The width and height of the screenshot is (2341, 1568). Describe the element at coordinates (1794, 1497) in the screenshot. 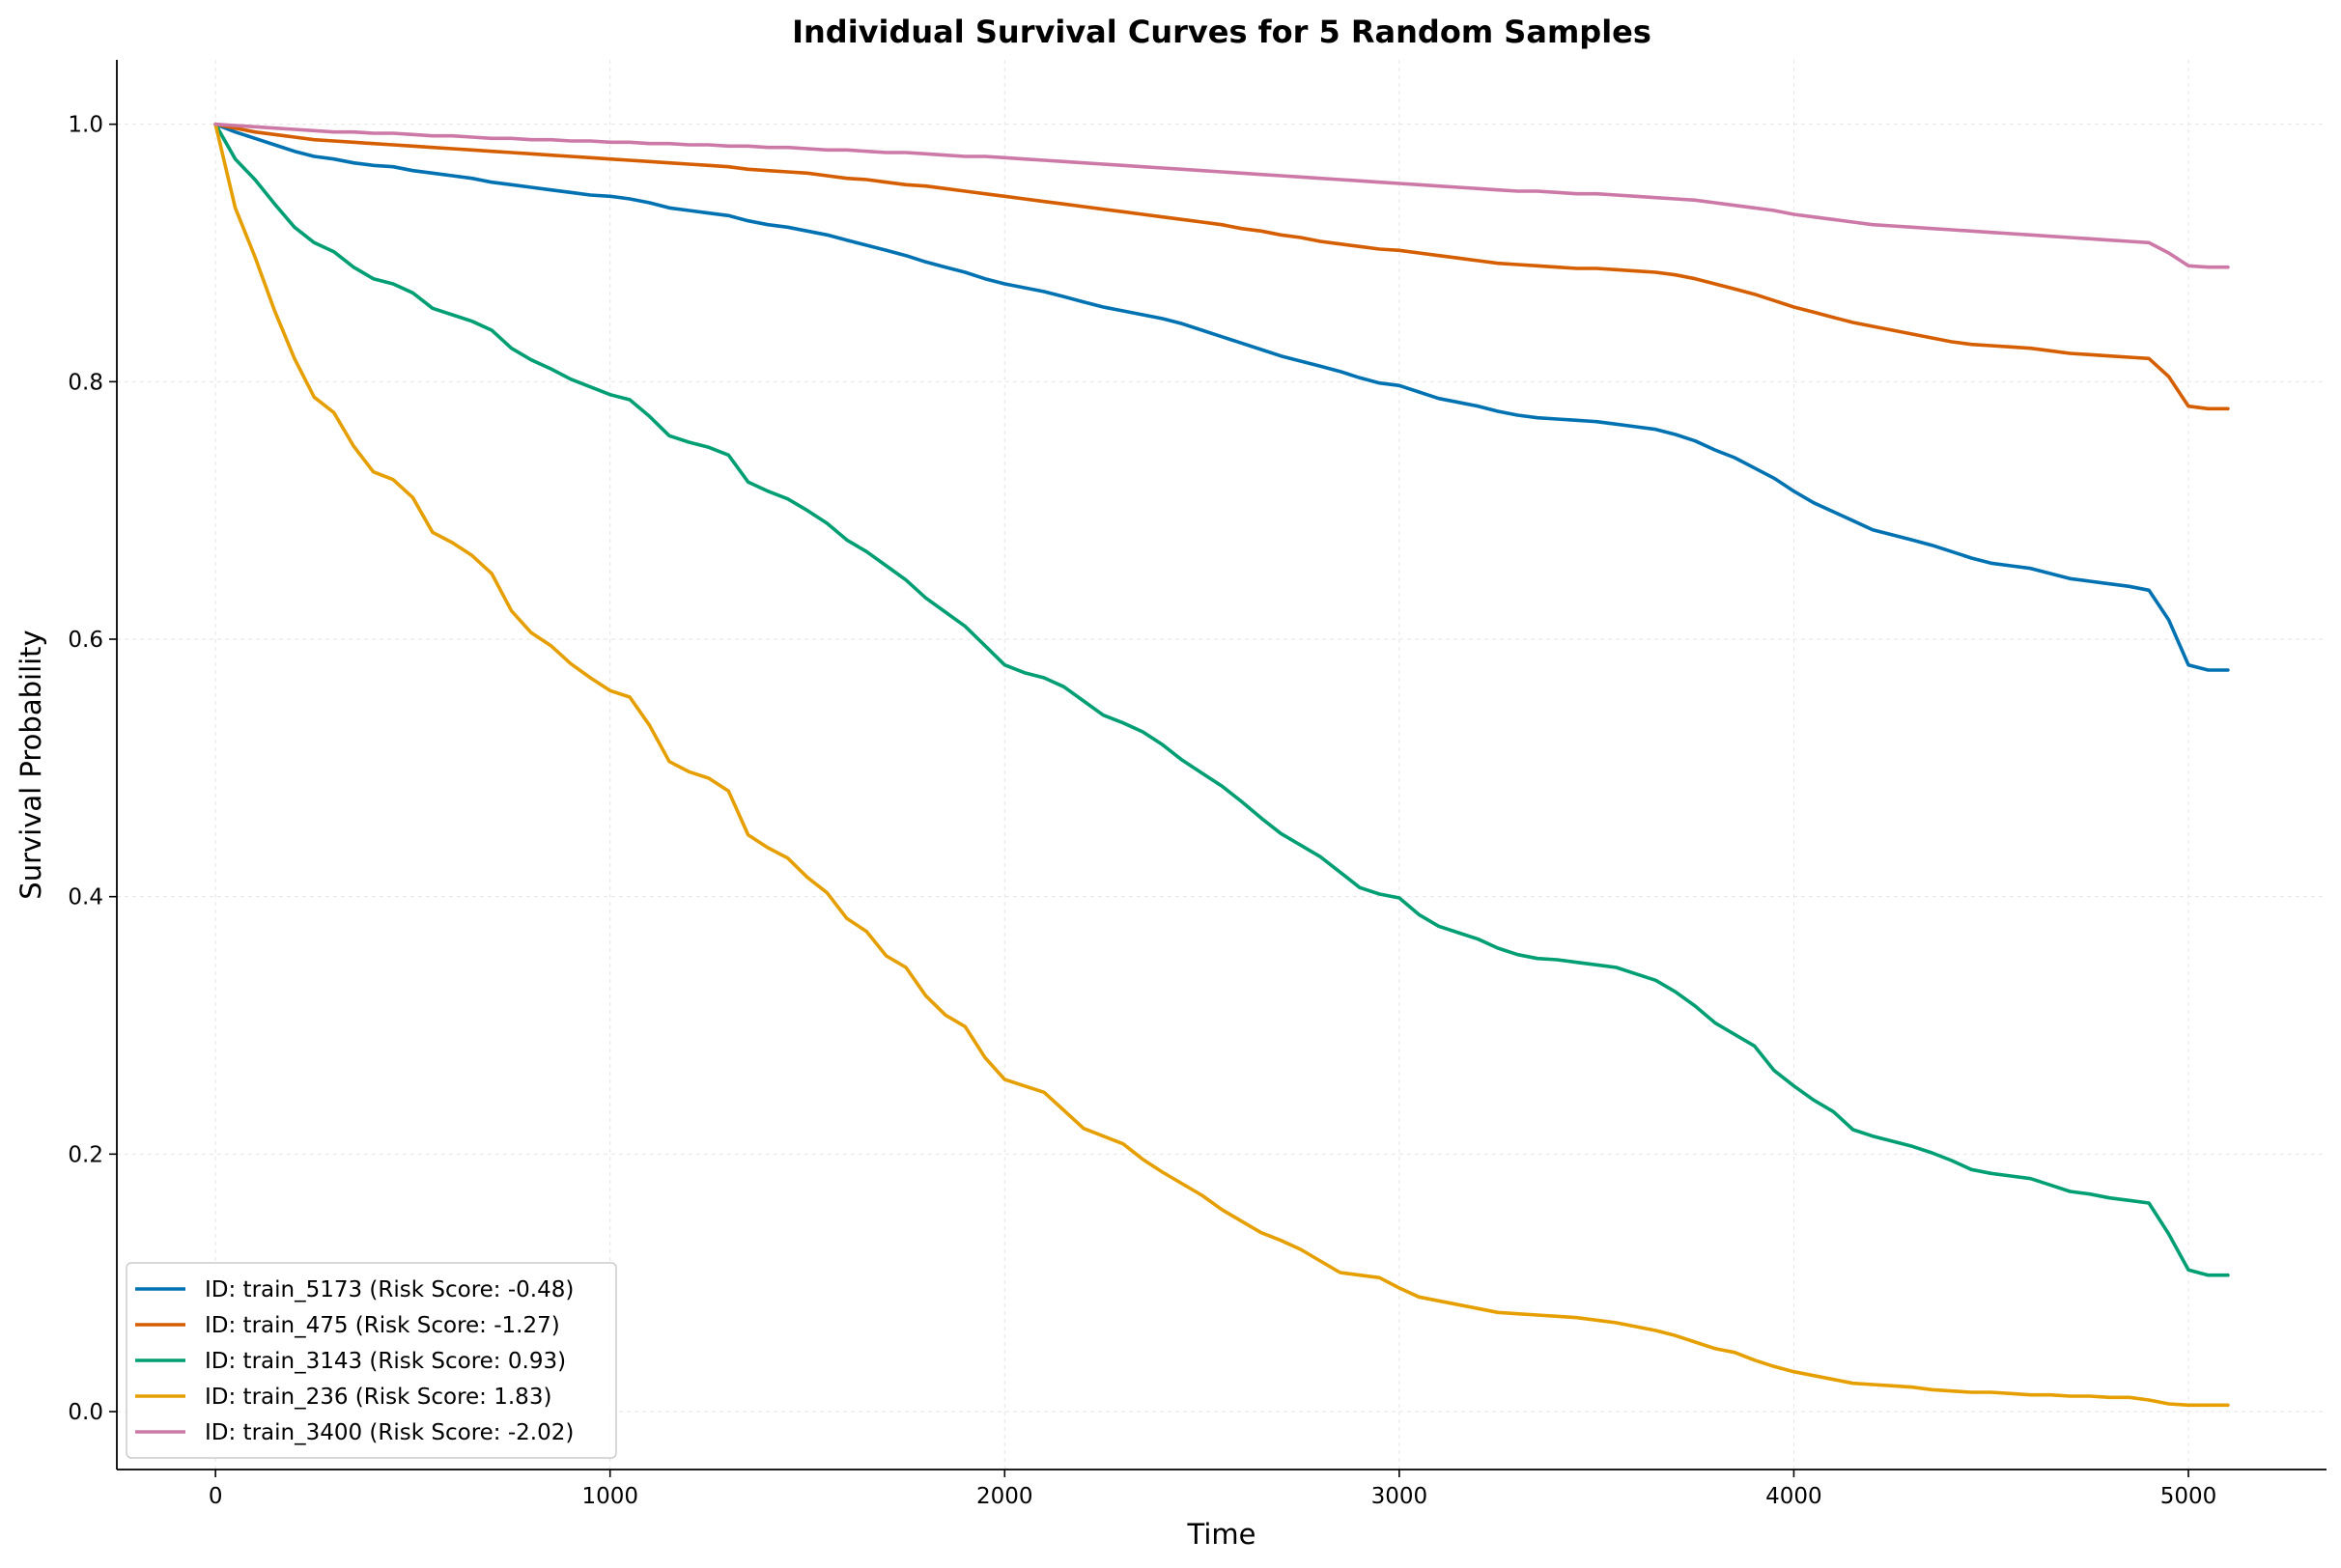

I see `x-tick-label: 4000` at that location.